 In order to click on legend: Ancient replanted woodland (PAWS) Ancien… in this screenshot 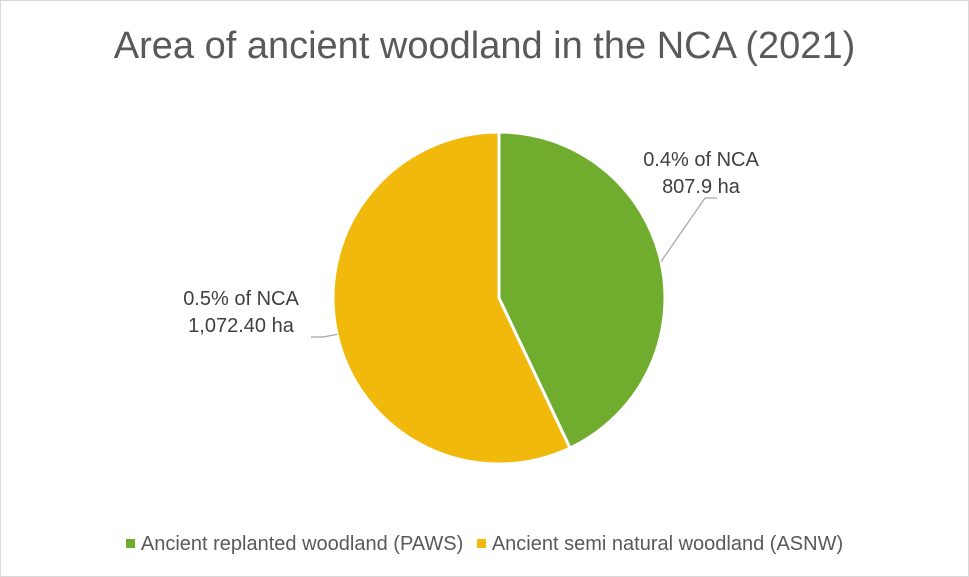, I will do `click(484, 544)`.